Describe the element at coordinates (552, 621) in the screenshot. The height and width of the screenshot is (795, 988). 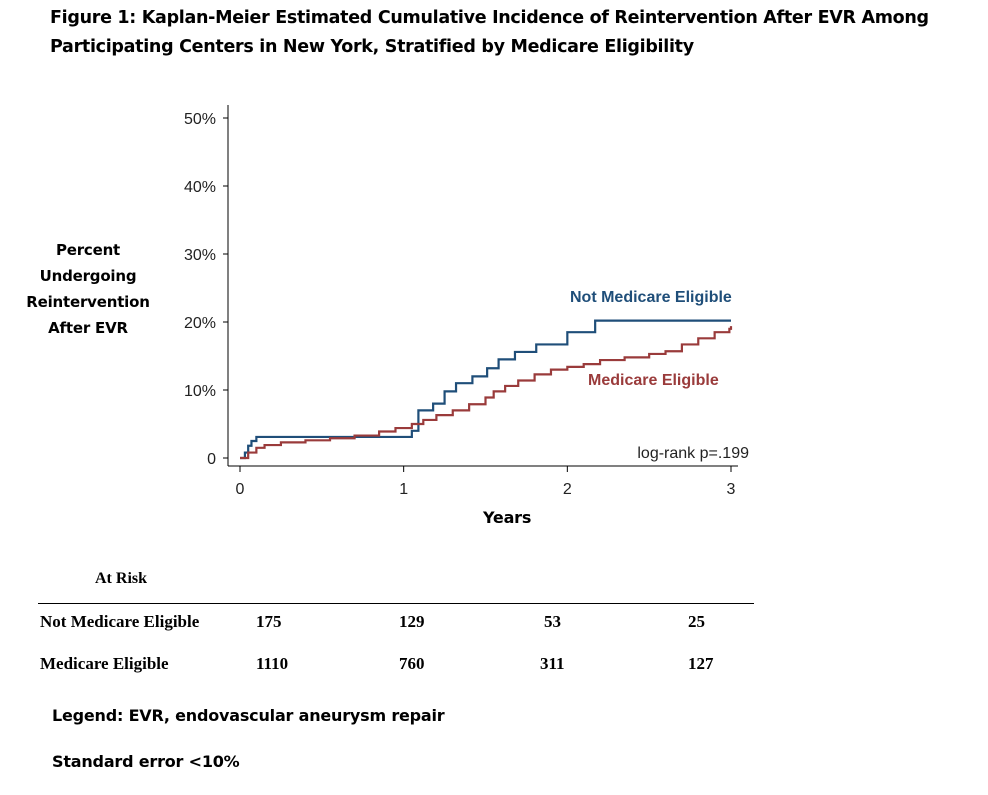
I see `at-risk-value: 53` at that location.